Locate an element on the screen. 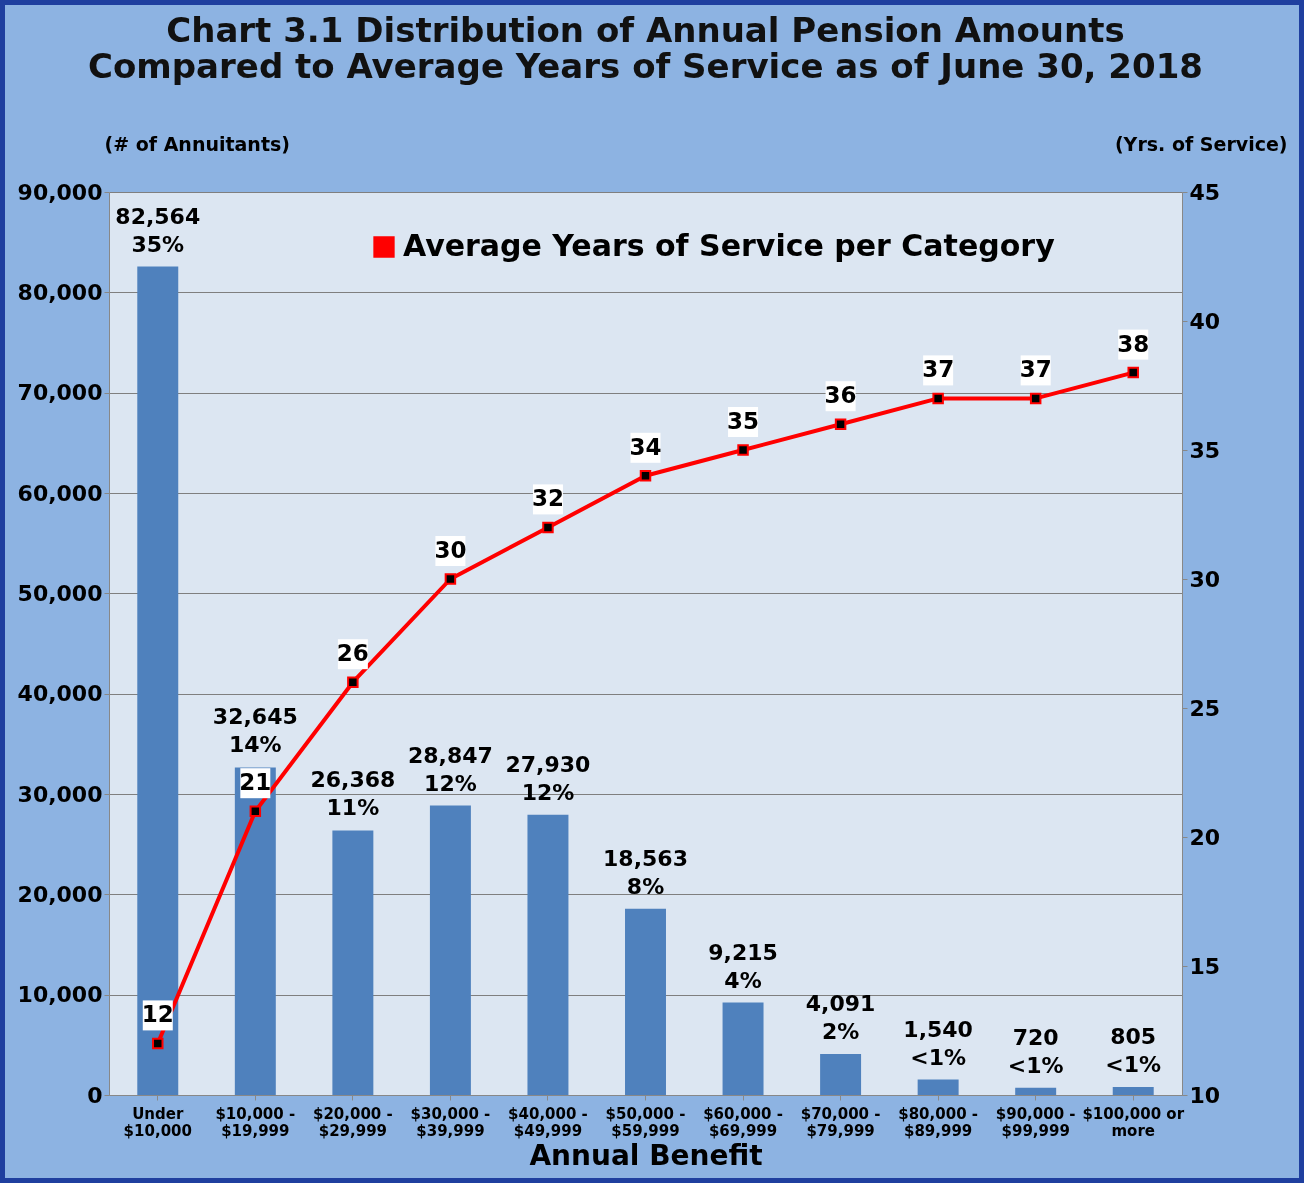 The image size is (1304, 1183). y-tick-label: 0 is located at coordinates (95, 1095).